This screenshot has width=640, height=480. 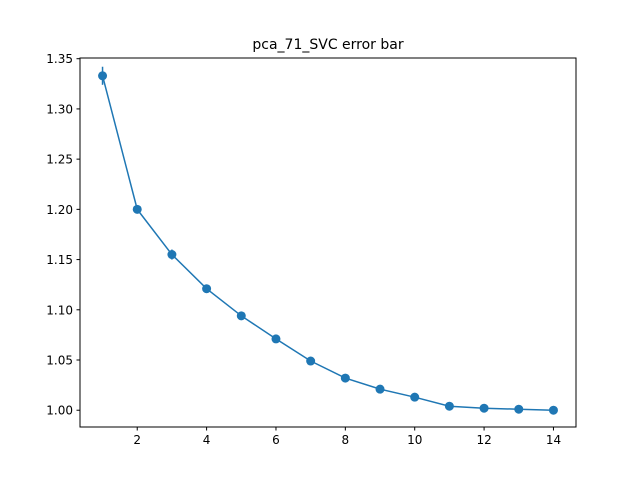 What do you see at coordinates (483, 440) in the screenshot?
I see `x-tick-label: 12` at bounding box center [483, 440].